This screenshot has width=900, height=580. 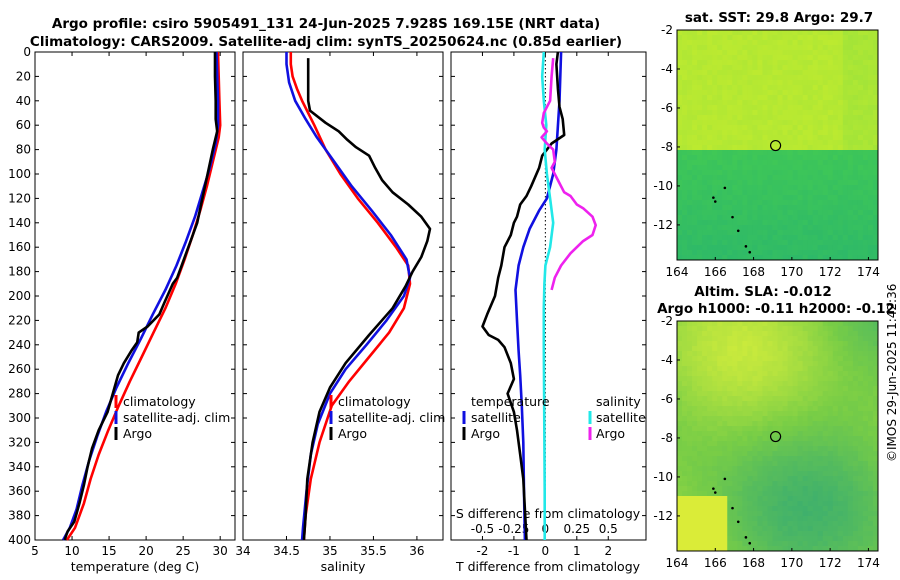 What do you see at coordinates (482, 551) in the screenshot?
I see `x-tick-label: -2` at bounding box center [482, 551].